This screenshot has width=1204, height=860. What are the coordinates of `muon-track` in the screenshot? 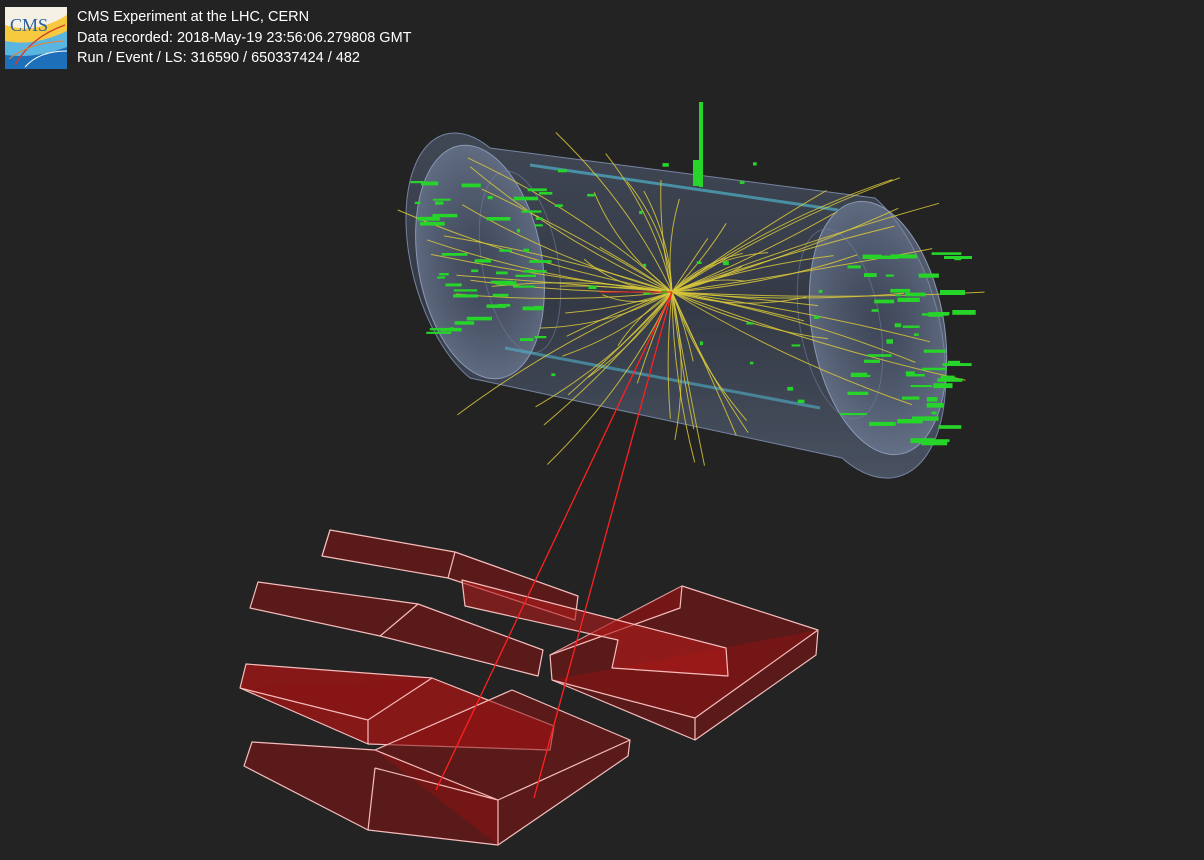 It's located at (603, 545).